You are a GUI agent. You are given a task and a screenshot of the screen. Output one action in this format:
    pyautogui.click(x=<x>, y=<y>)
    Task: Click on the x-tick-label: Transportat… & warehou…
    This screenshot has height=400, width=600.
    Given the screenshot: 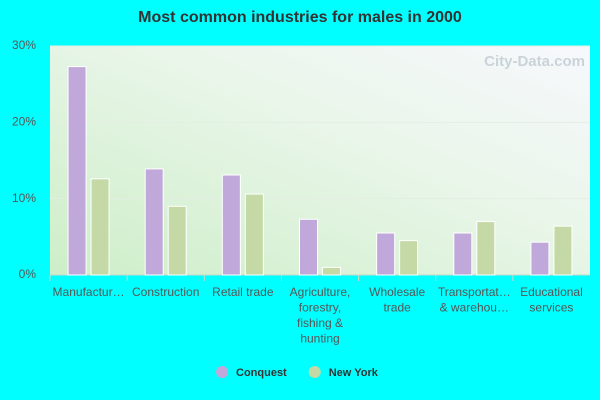 What is the action you would take?
    pyautogui.click(x=474, y=300)
    